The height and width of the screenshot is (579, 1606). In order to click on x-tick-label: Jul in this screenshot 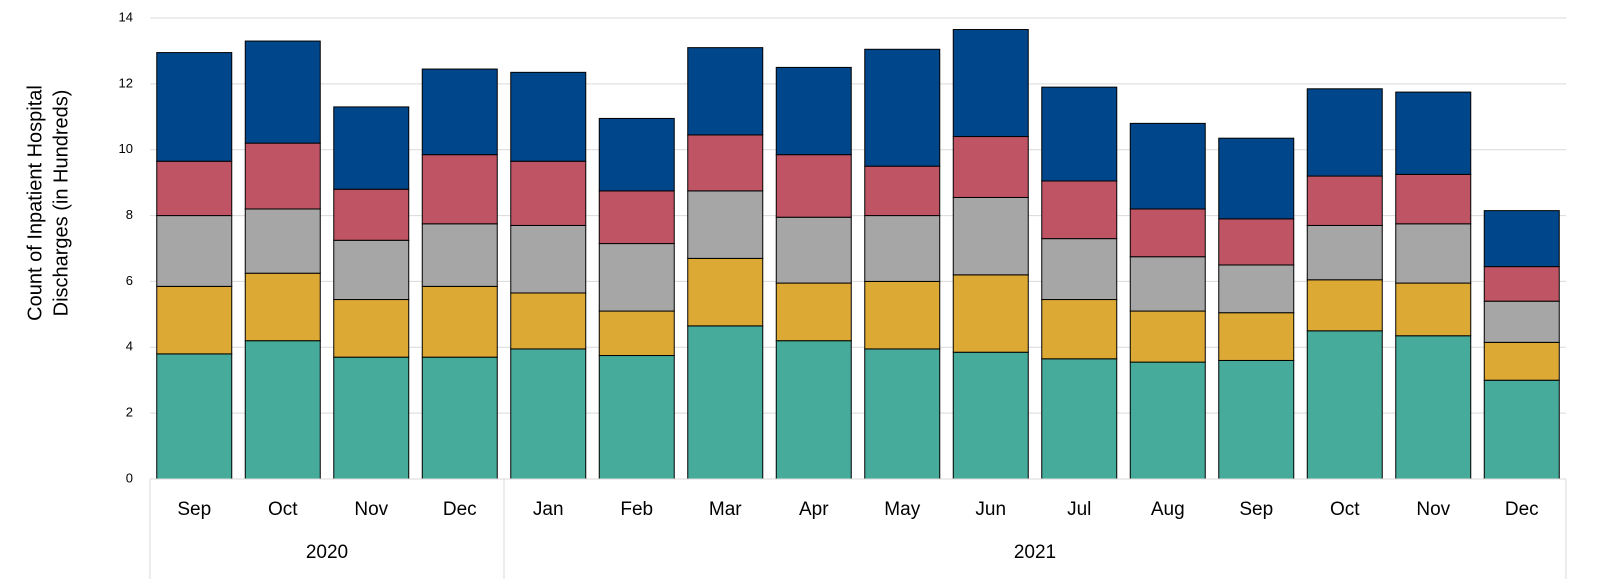, I will do `click(1079, 509)`.